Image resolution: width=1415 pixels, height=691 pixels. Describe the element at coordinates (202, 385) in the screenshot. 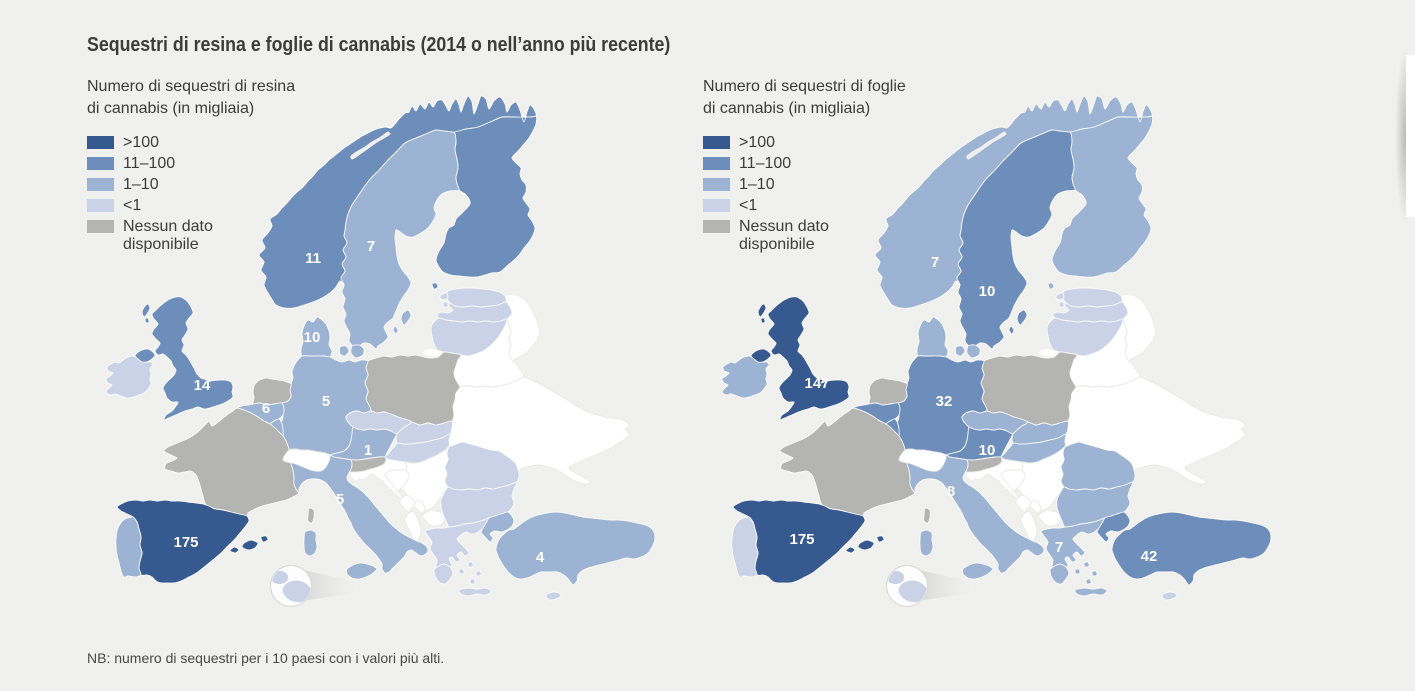

I see `svg-text: 14` at that location.